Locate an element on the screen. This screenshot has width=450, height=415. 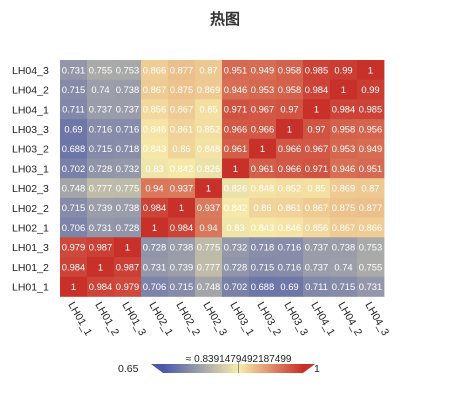
column-label: LH04_2 is located at coordinates (349, 319).